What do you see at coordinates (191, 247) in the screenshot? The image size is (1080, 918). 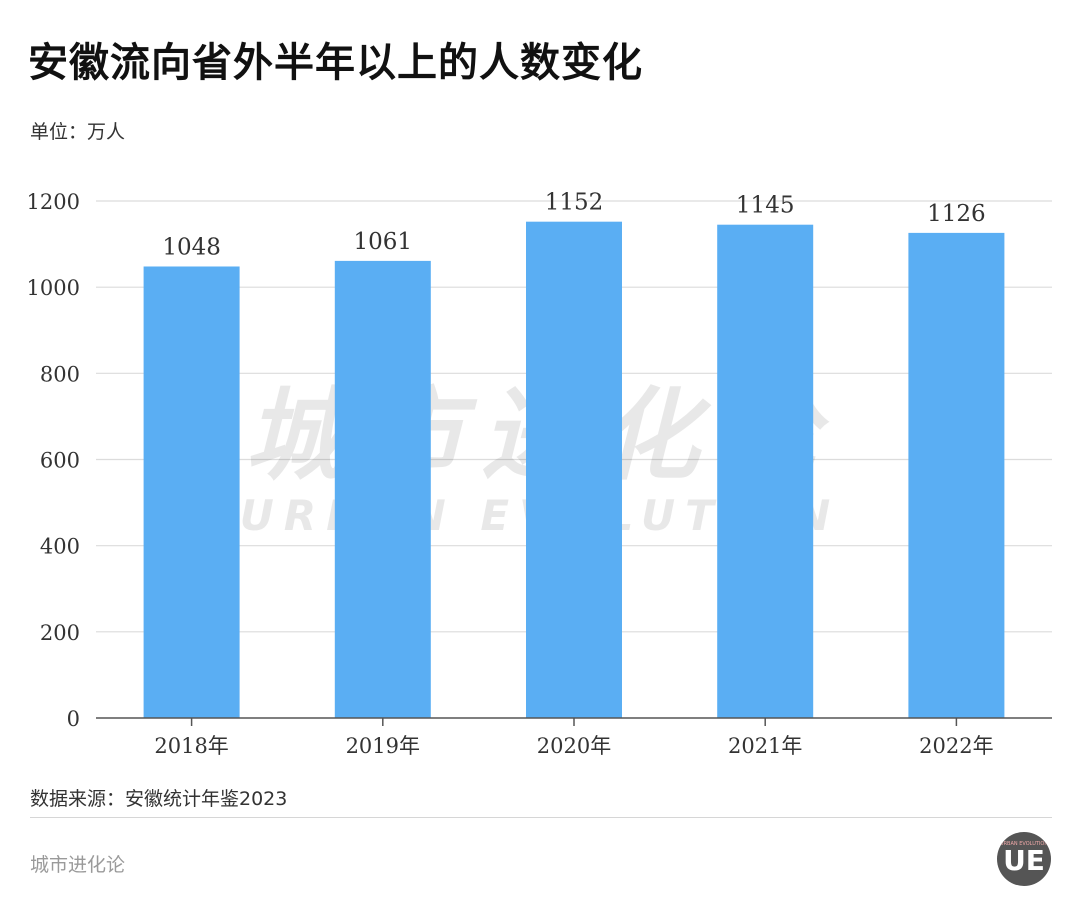 I see `data-label: 1048` at bounding box center [191, 247].